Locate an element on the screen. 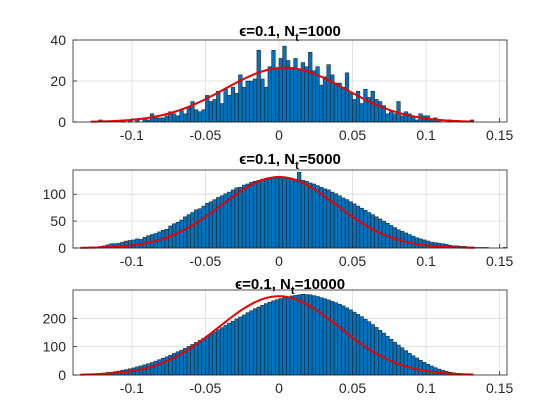 This screenshot has height=420, width=560. panel-1-ytick-label-1: 0 is located at coordinates (62, 122).